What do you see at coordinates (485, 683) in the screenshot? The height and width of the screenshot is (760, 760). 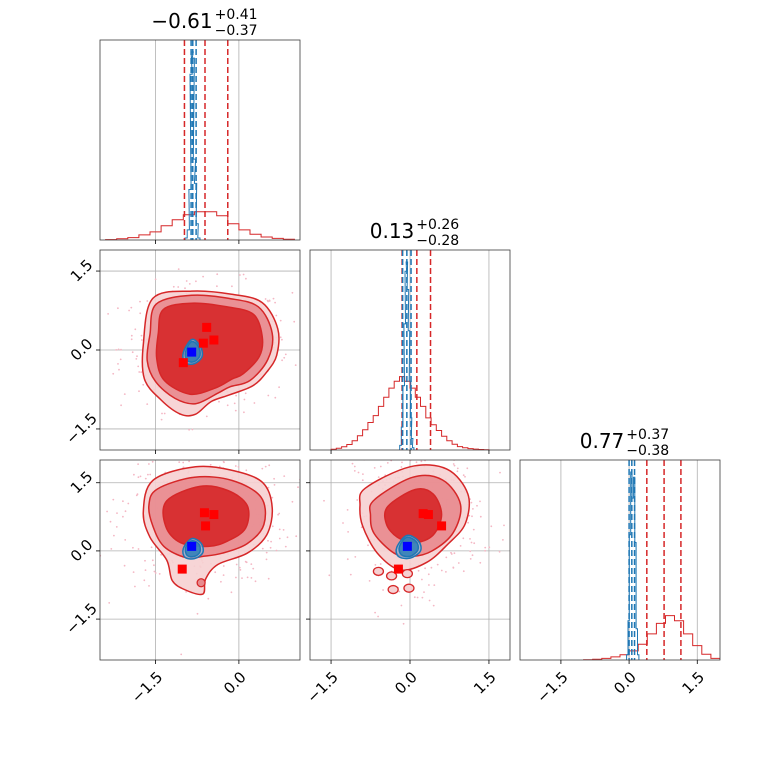 I see `x-tick-label: 1.5` at bounding box center [485, 683].